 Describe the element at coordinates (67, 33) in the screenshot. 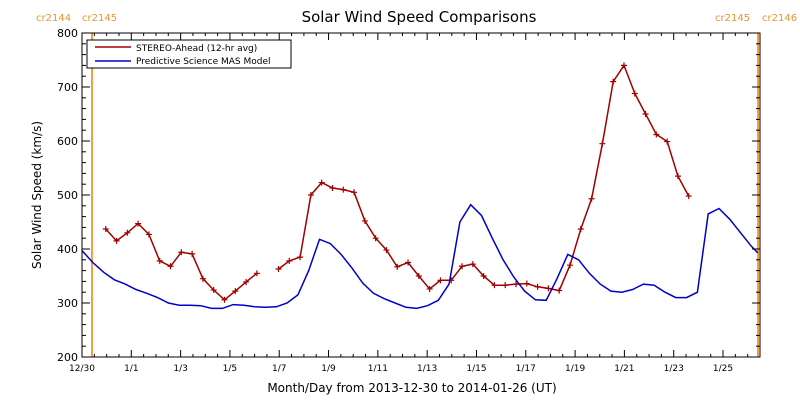

I see `y-tick-label: 800` at that location.